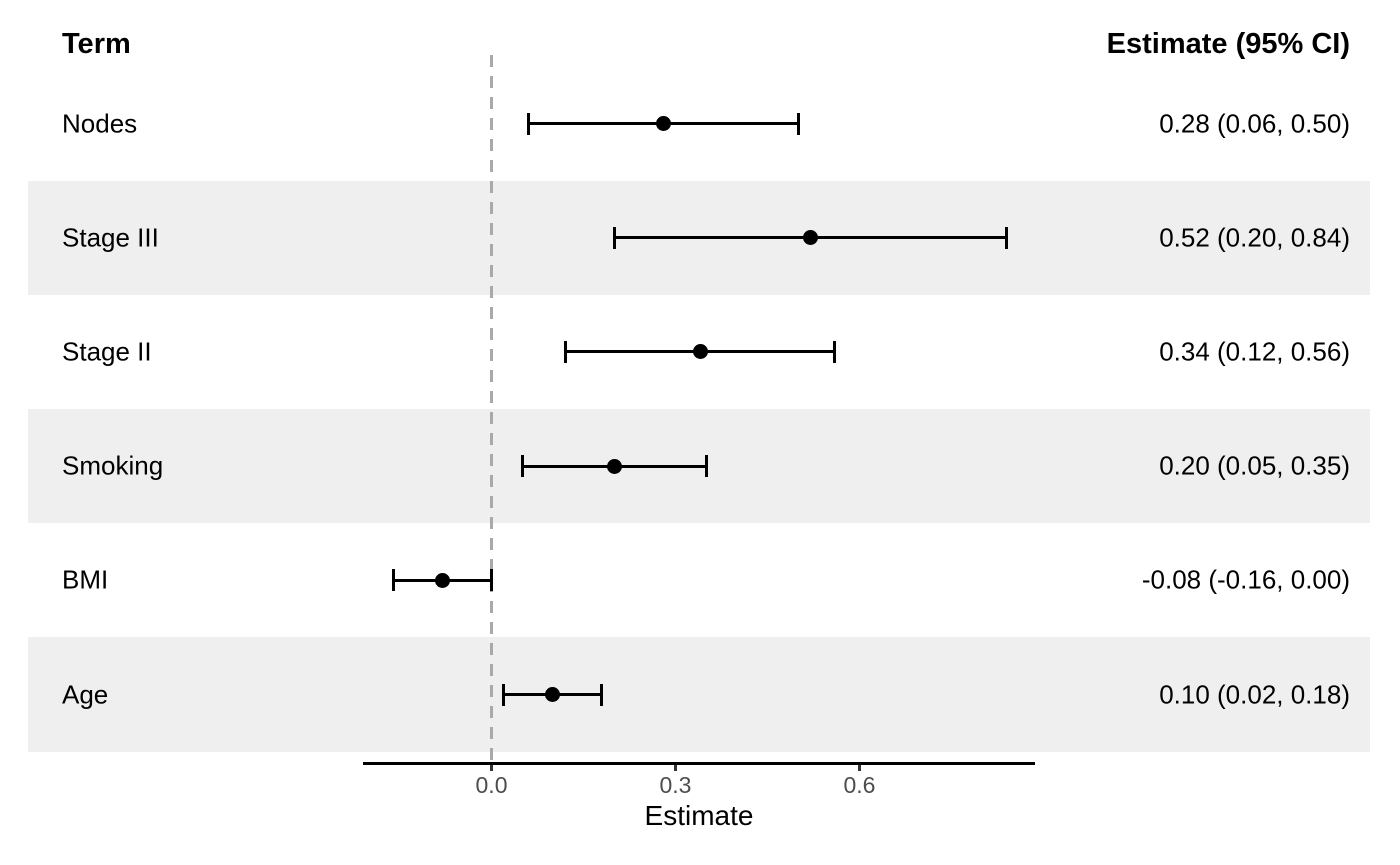 This screenshot has height=865, width=1400. What do you see at coordinates (699, 694) in the screenshot?
I see `row-stripe` at bounding box center [699, 694].